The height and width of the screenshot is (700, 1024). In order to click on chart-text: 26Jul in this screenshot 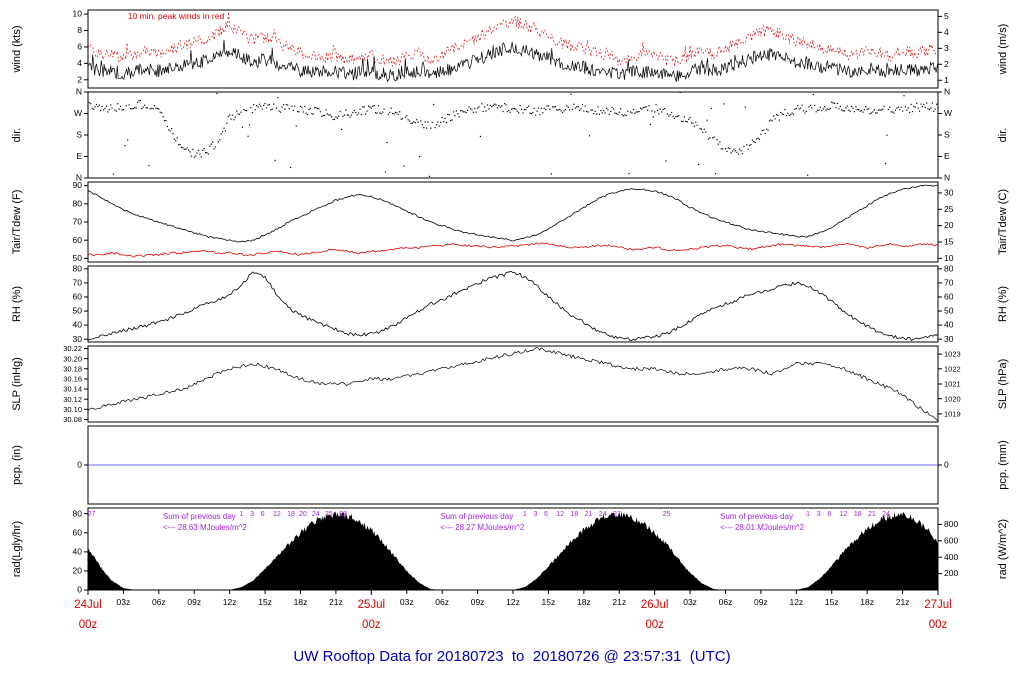, I will do `click(655, 605)`.